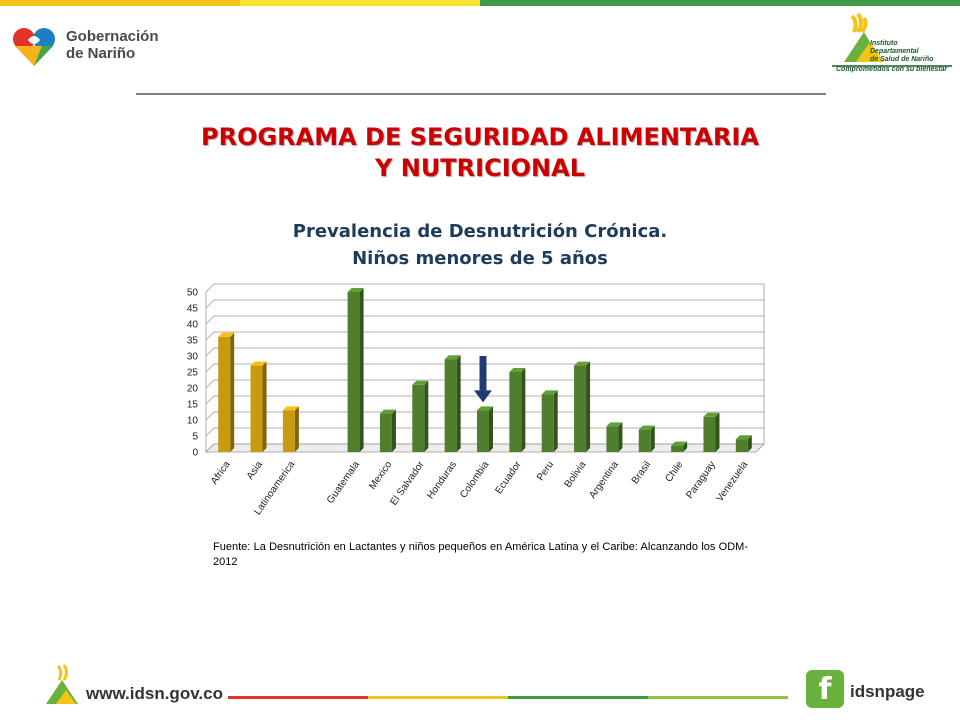 This screenshot has height=720, width=960. Describe the element at coordinates (438, 697) in the screenshot. I see `footer-line-yellow` at that location.